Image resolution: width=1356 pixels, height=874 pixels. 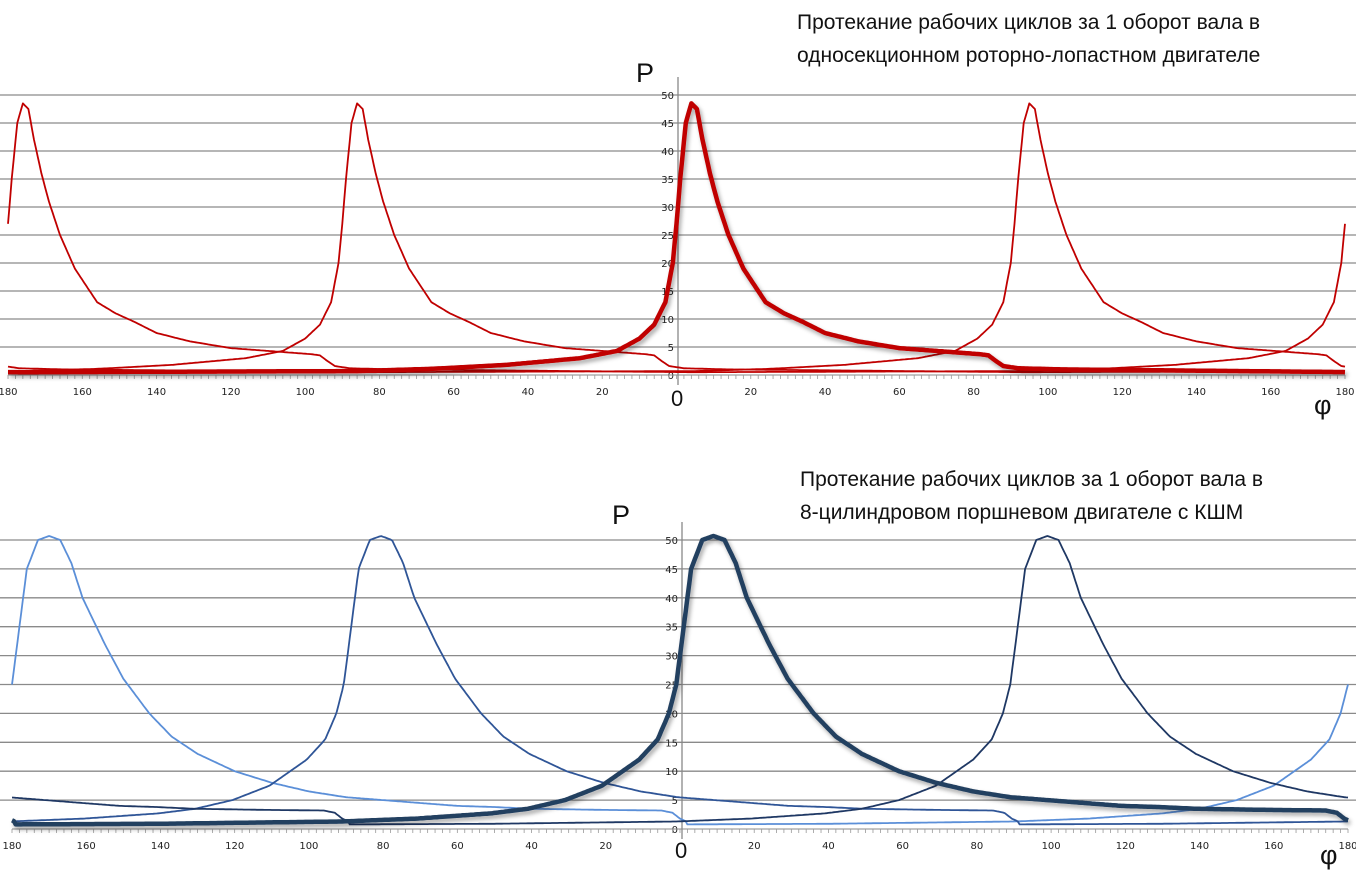 I want to click on chart-1-y-axis-label: P, so click(x=645, y=73).